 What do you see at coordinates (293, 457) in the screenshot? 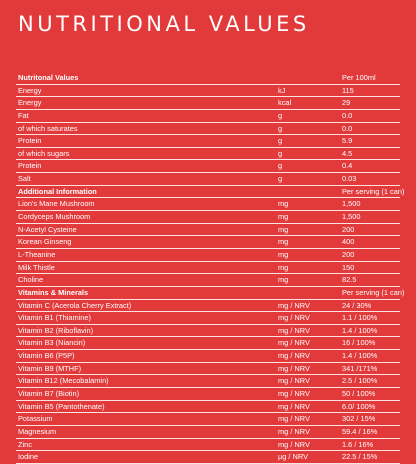
I see `row-unit: μg / NRV` at bounding box center [293, 457].